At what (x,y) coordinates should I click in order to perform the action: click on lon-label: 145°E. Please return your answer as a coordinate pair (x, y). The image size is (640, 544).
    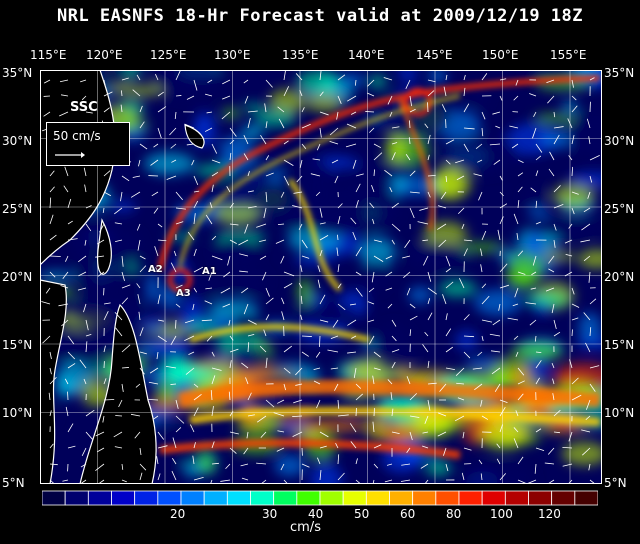
    Looking at the image, I should click on (434, 55).